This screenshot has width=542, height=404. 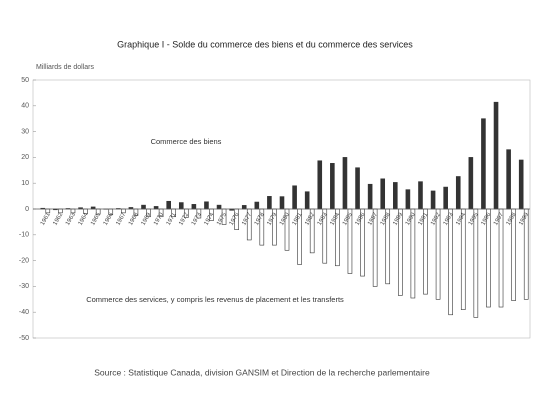 I want to click on x-tick-label: 1962, so click(x=58, y=218).